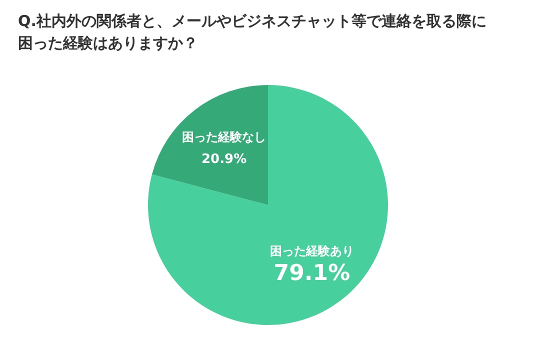 Image resolution: width=536 pixels, height=339 pixels. What do you see at coordinates (253, 32) in the screenshot?
I see `chart-title: Q.社内外の関係者と、メールやビジネスチャット等で連絡を取る際に困った経験はありますか？` at bounding box center [253, 32].